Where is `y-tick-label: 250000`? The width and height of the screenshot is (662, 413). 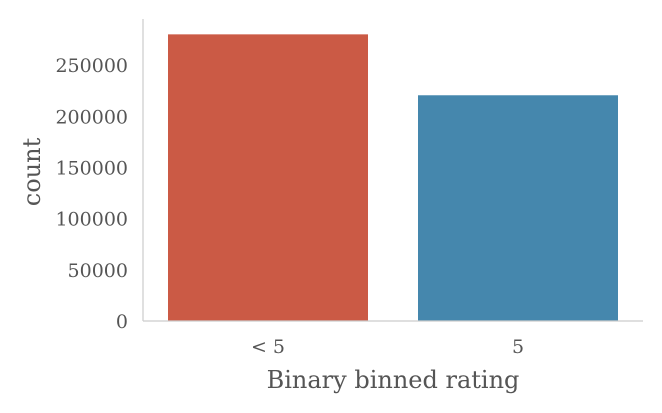 y-tick-label: 250000 is located at coordinates (91, 66).